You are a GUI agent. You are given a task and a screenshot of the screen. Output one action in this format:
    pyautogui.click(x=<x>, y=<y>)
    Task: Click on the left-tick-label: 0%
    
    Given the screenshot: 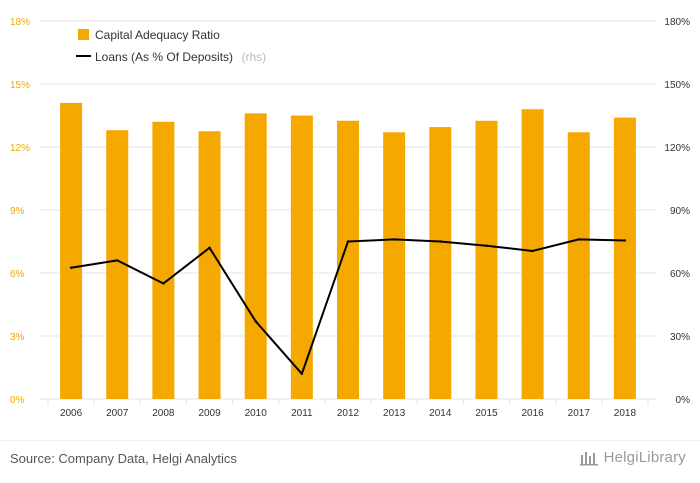 What is the action you would take?
    pyautogui.click(x=17, y=400)
    